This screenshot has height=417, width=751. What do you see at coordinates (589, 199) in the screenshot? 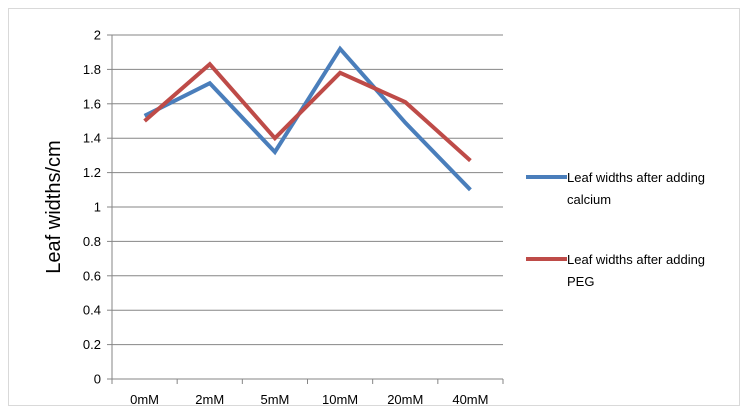
I see `legend-label-1: calcium` at bounding box center [589, 199].